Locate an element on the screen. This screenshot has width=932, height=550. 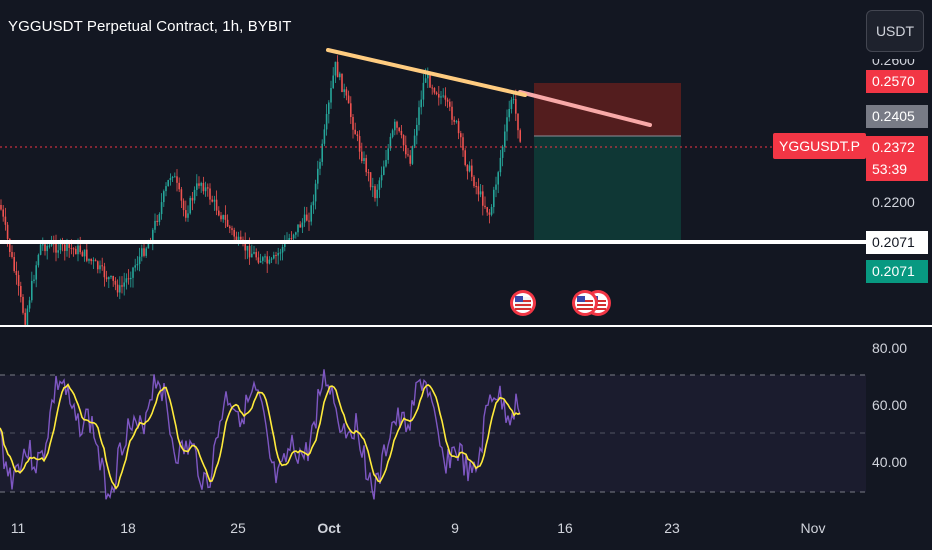
short-position-target-zone is located at coordinates (607, 109).